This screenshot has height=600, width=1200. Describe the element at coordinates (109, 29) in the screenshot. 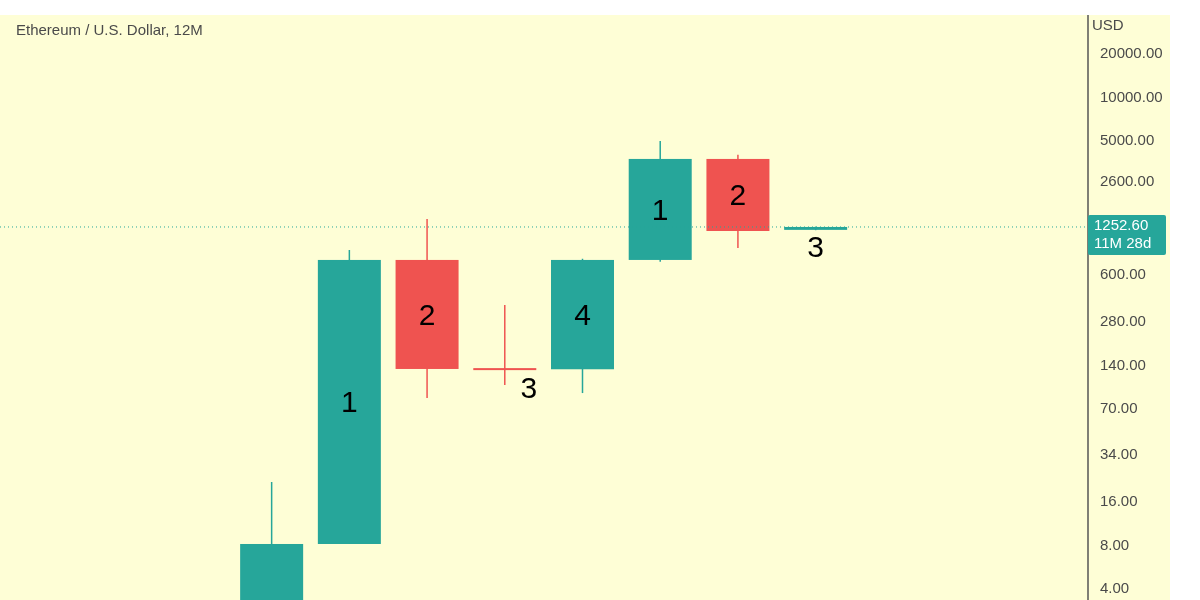

I see `chart-title: Ethereum / U.S. Dollar, 12M` at that location.